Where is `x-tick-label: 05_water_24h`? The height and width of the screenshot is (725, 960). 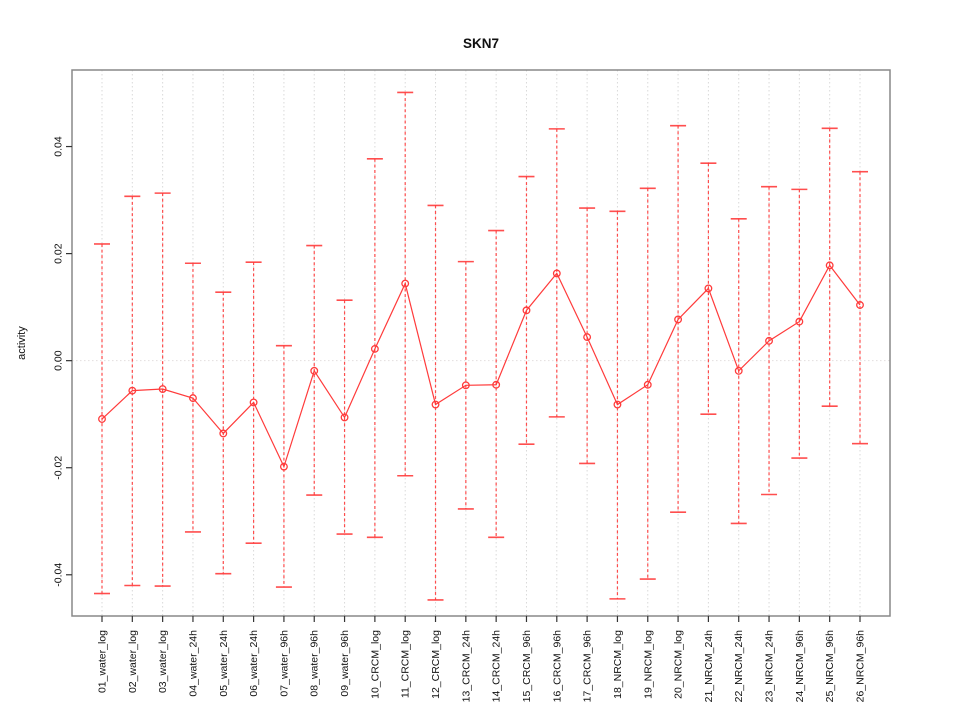 x-tick-label: 05_water_24h is located at coordinates (224, 663).